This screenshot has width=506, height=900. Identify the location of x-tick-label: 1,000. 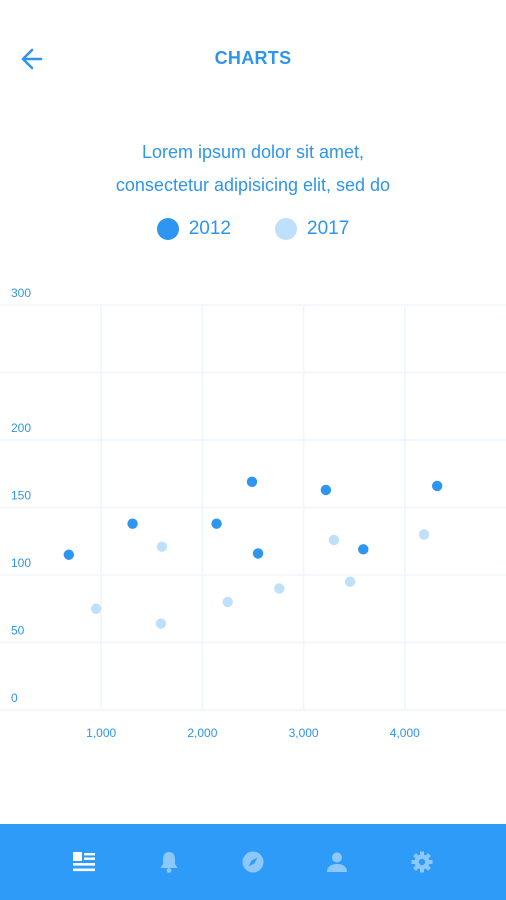
(101, 733).